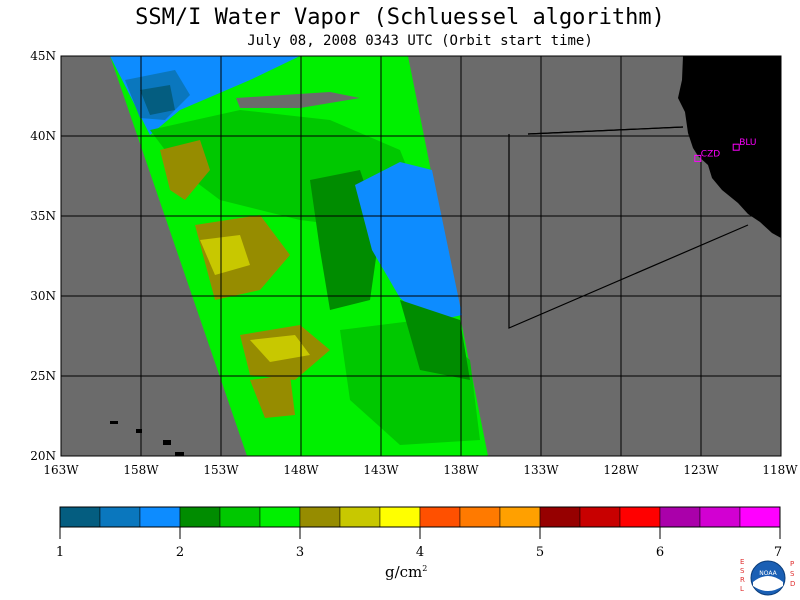 Image resolution: width=800 pixels, height=600 pixels. I want to click on swath-gray-streak, so click(298, 100).